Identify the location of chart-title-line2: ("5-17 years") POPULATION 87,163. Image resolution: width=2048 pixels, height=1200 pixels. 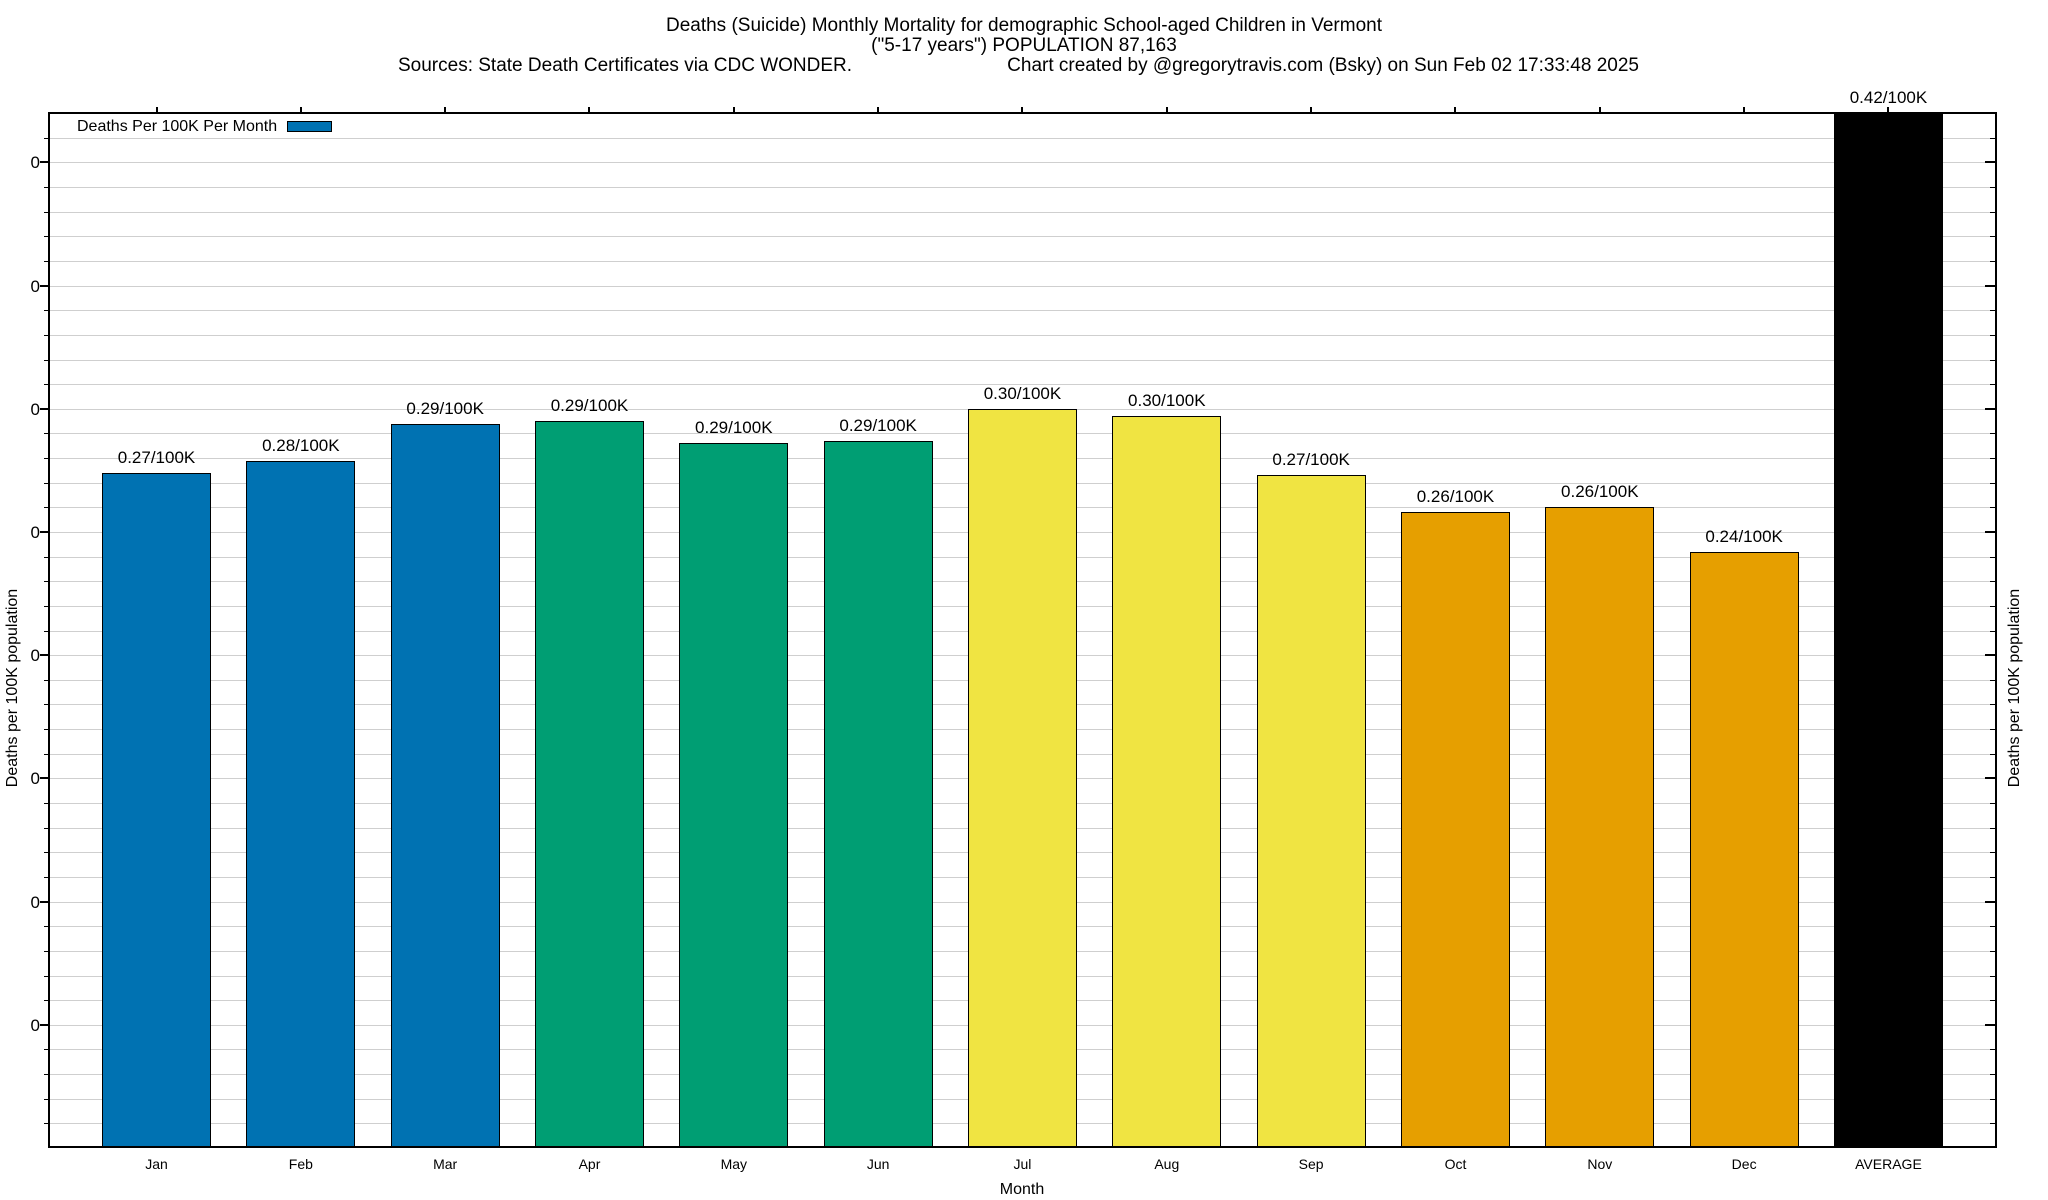
(1024, 45).